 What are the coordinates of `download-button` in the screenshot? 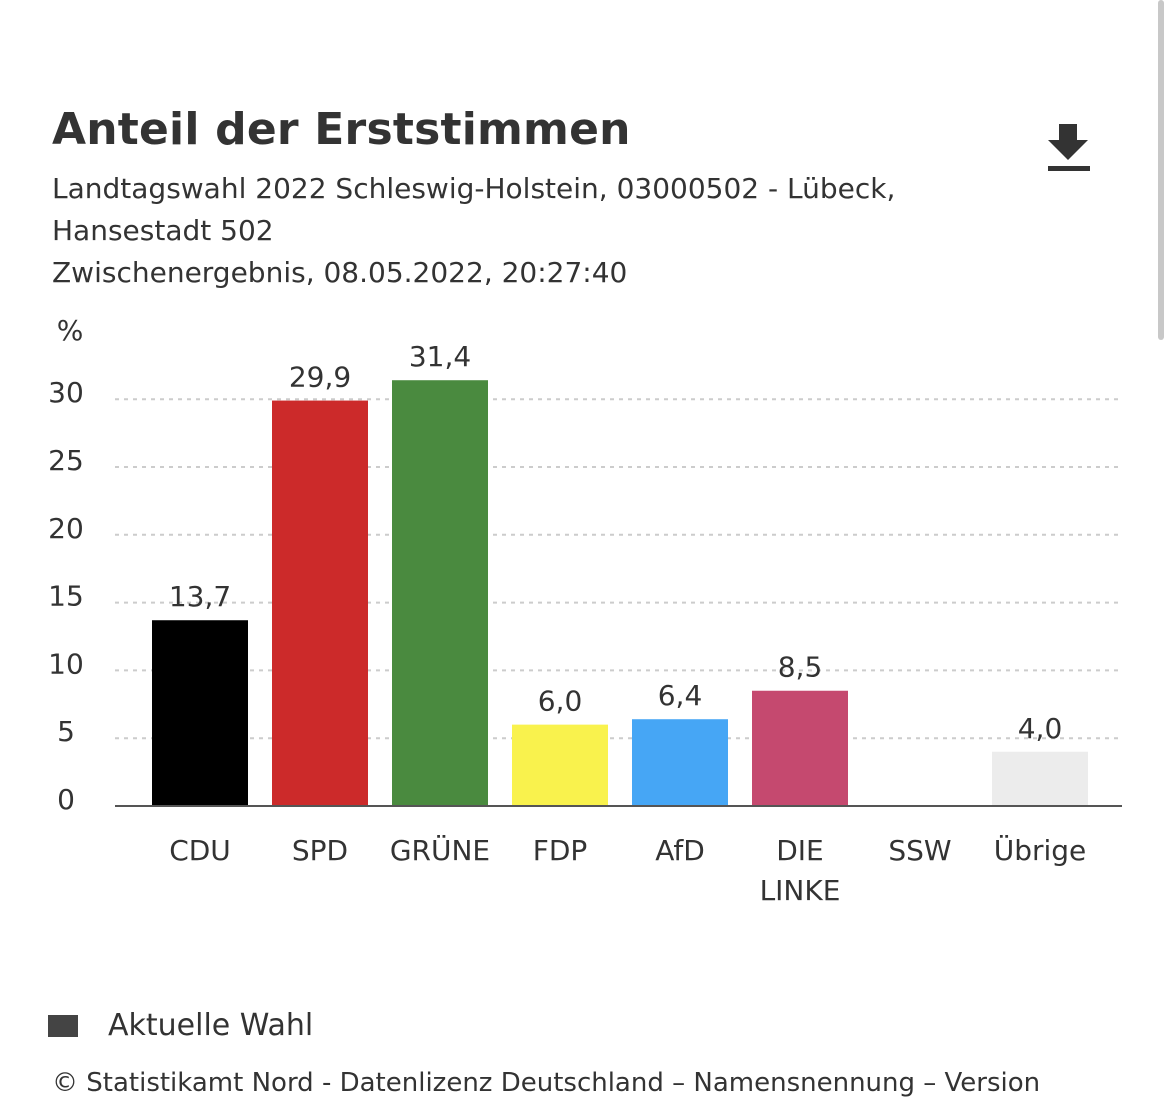 It's located at (1068, 150).